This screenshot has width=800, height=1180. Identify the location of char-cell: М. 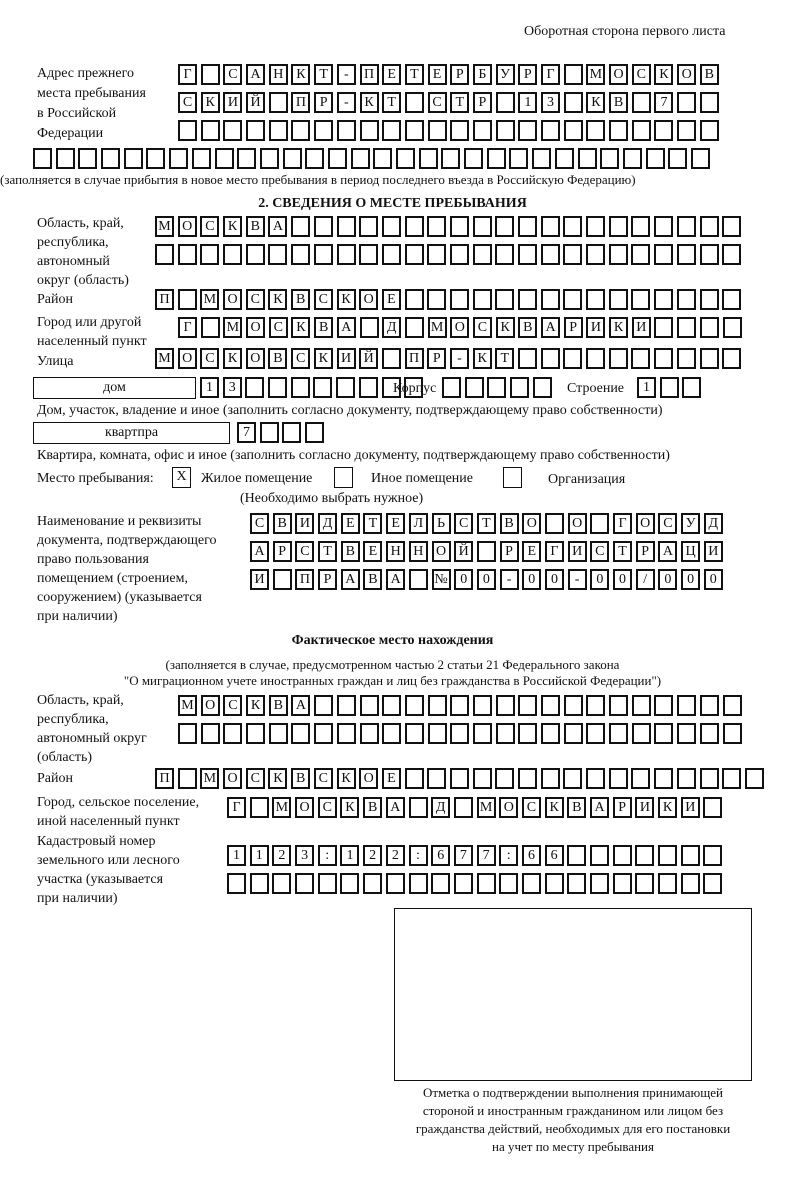
(282, 807).